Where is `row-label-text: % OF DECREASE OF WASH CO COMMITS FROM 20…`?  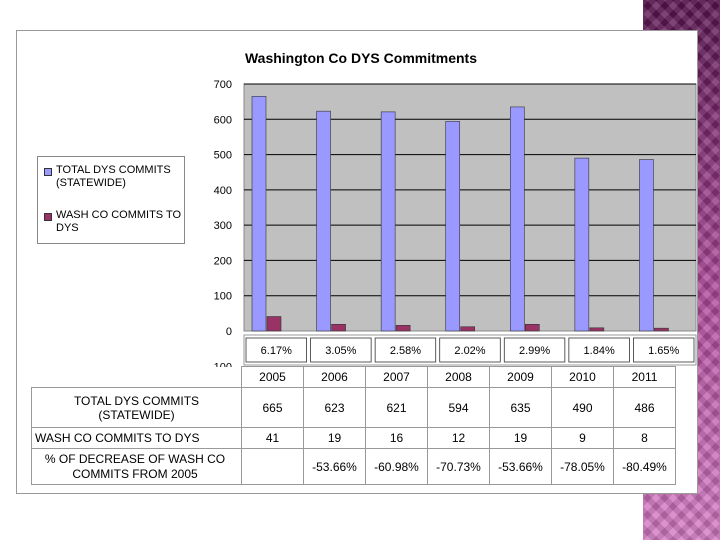
row-label-text: % OF DECREASE OF WASH CO COMMITS FROM 20… is located at coordinates (135, 466).